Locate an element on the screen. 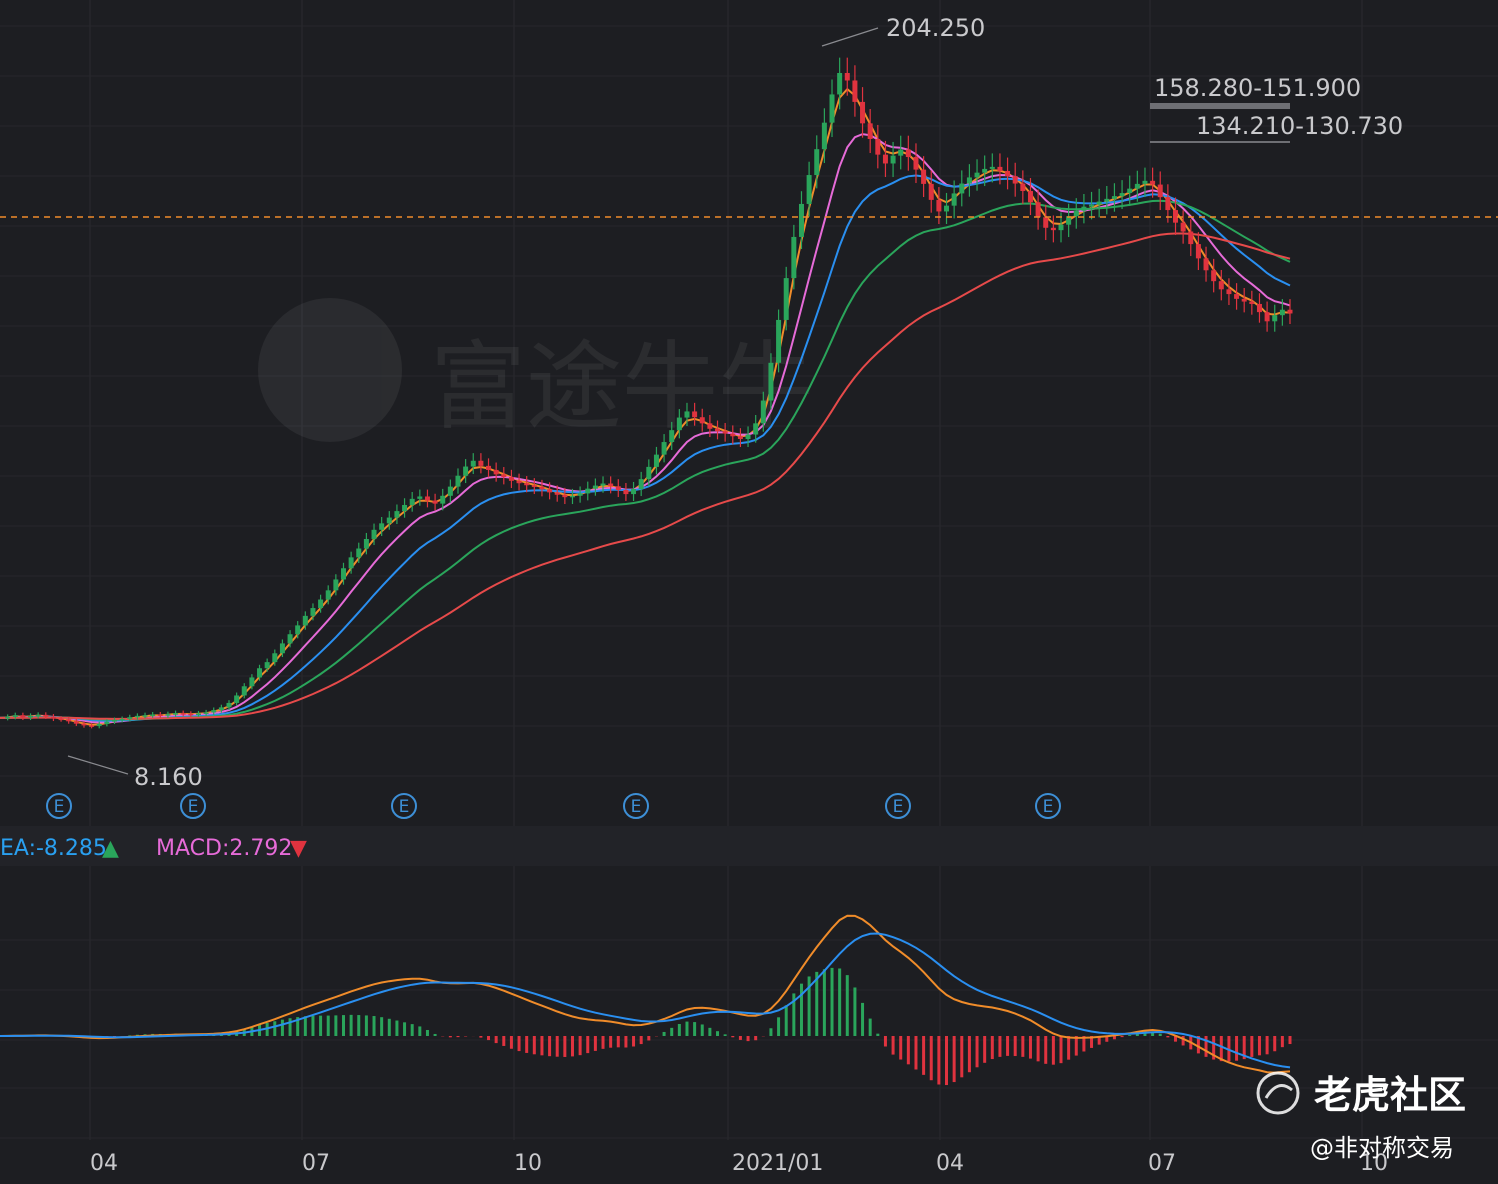  watermark-logo-text: 老虎社区 is located at coordinates (1390, 1095).